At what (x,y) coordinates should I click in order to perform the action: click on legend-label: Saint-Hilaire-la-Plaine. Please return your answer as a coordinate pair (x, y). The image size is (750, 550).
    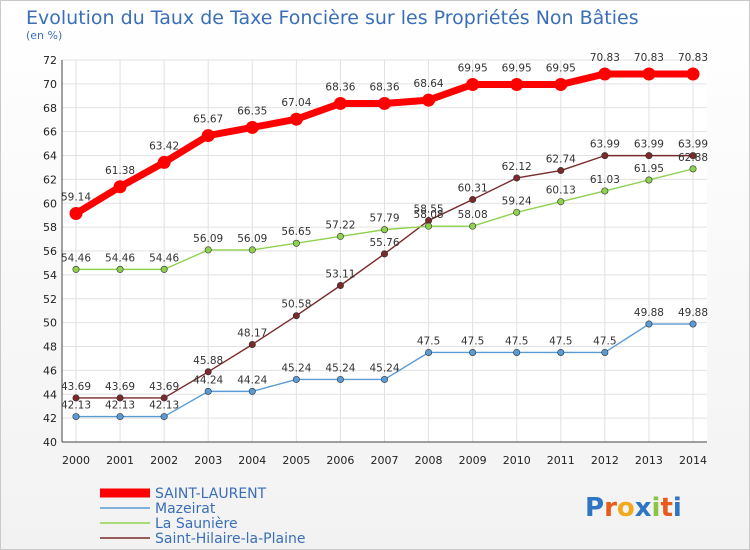
    Looking at the image, I should click on (230, 539).